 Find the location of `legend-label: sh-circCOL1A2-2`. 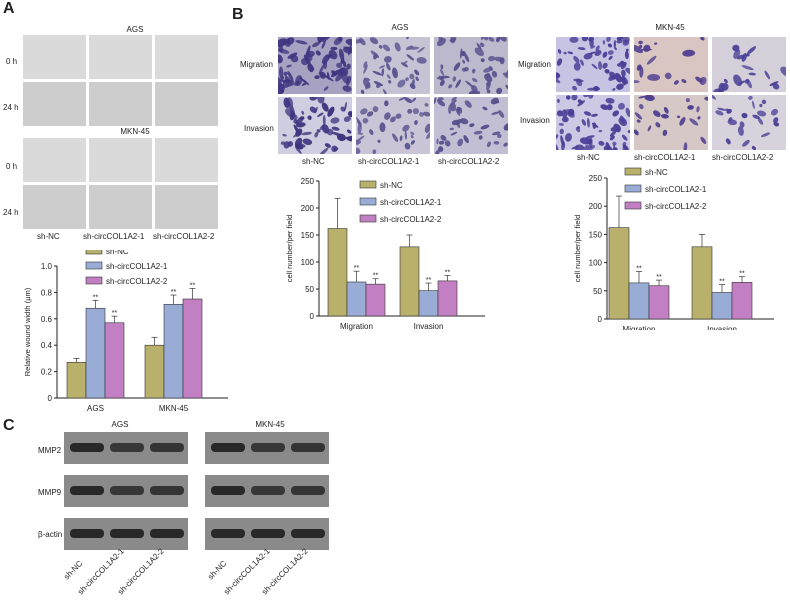

legend-label: sh-circCOL1A2-2 is located at coordinates (411, 219).